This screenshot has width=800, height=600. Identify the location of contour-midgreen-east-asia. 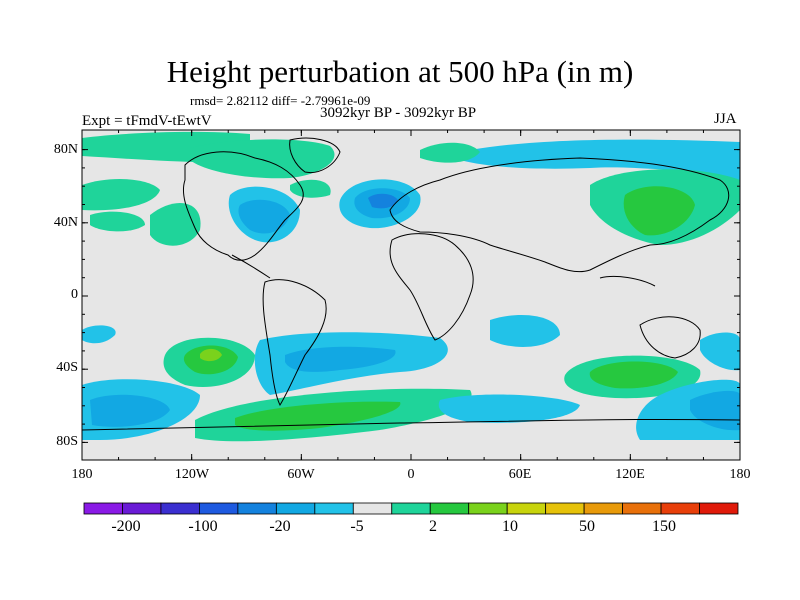
(659, 211).